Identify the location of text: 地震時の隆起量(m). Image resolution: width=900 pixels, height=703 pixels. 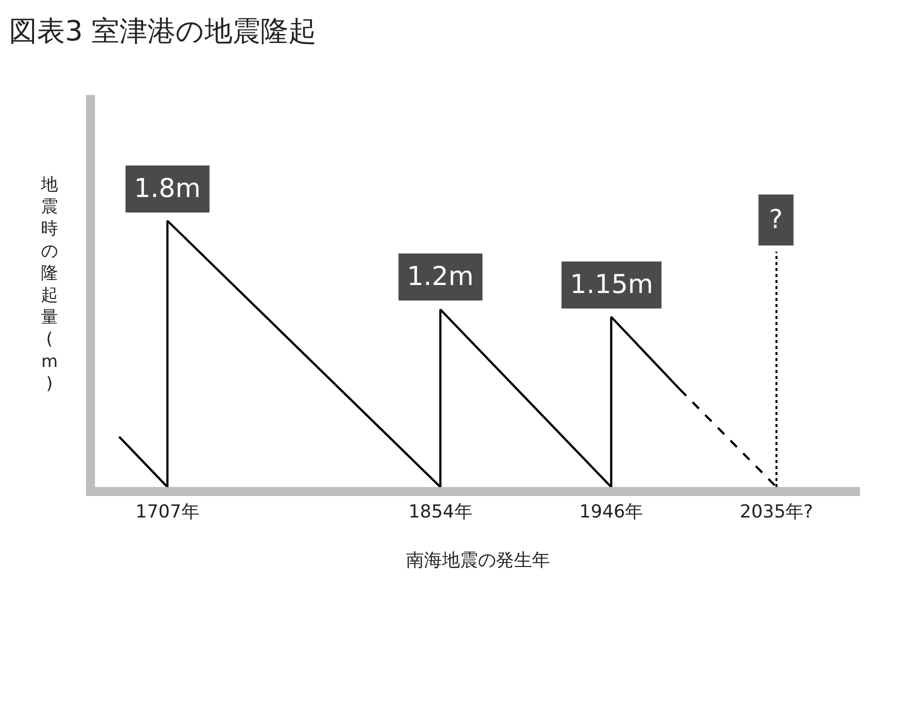
(49, 284).